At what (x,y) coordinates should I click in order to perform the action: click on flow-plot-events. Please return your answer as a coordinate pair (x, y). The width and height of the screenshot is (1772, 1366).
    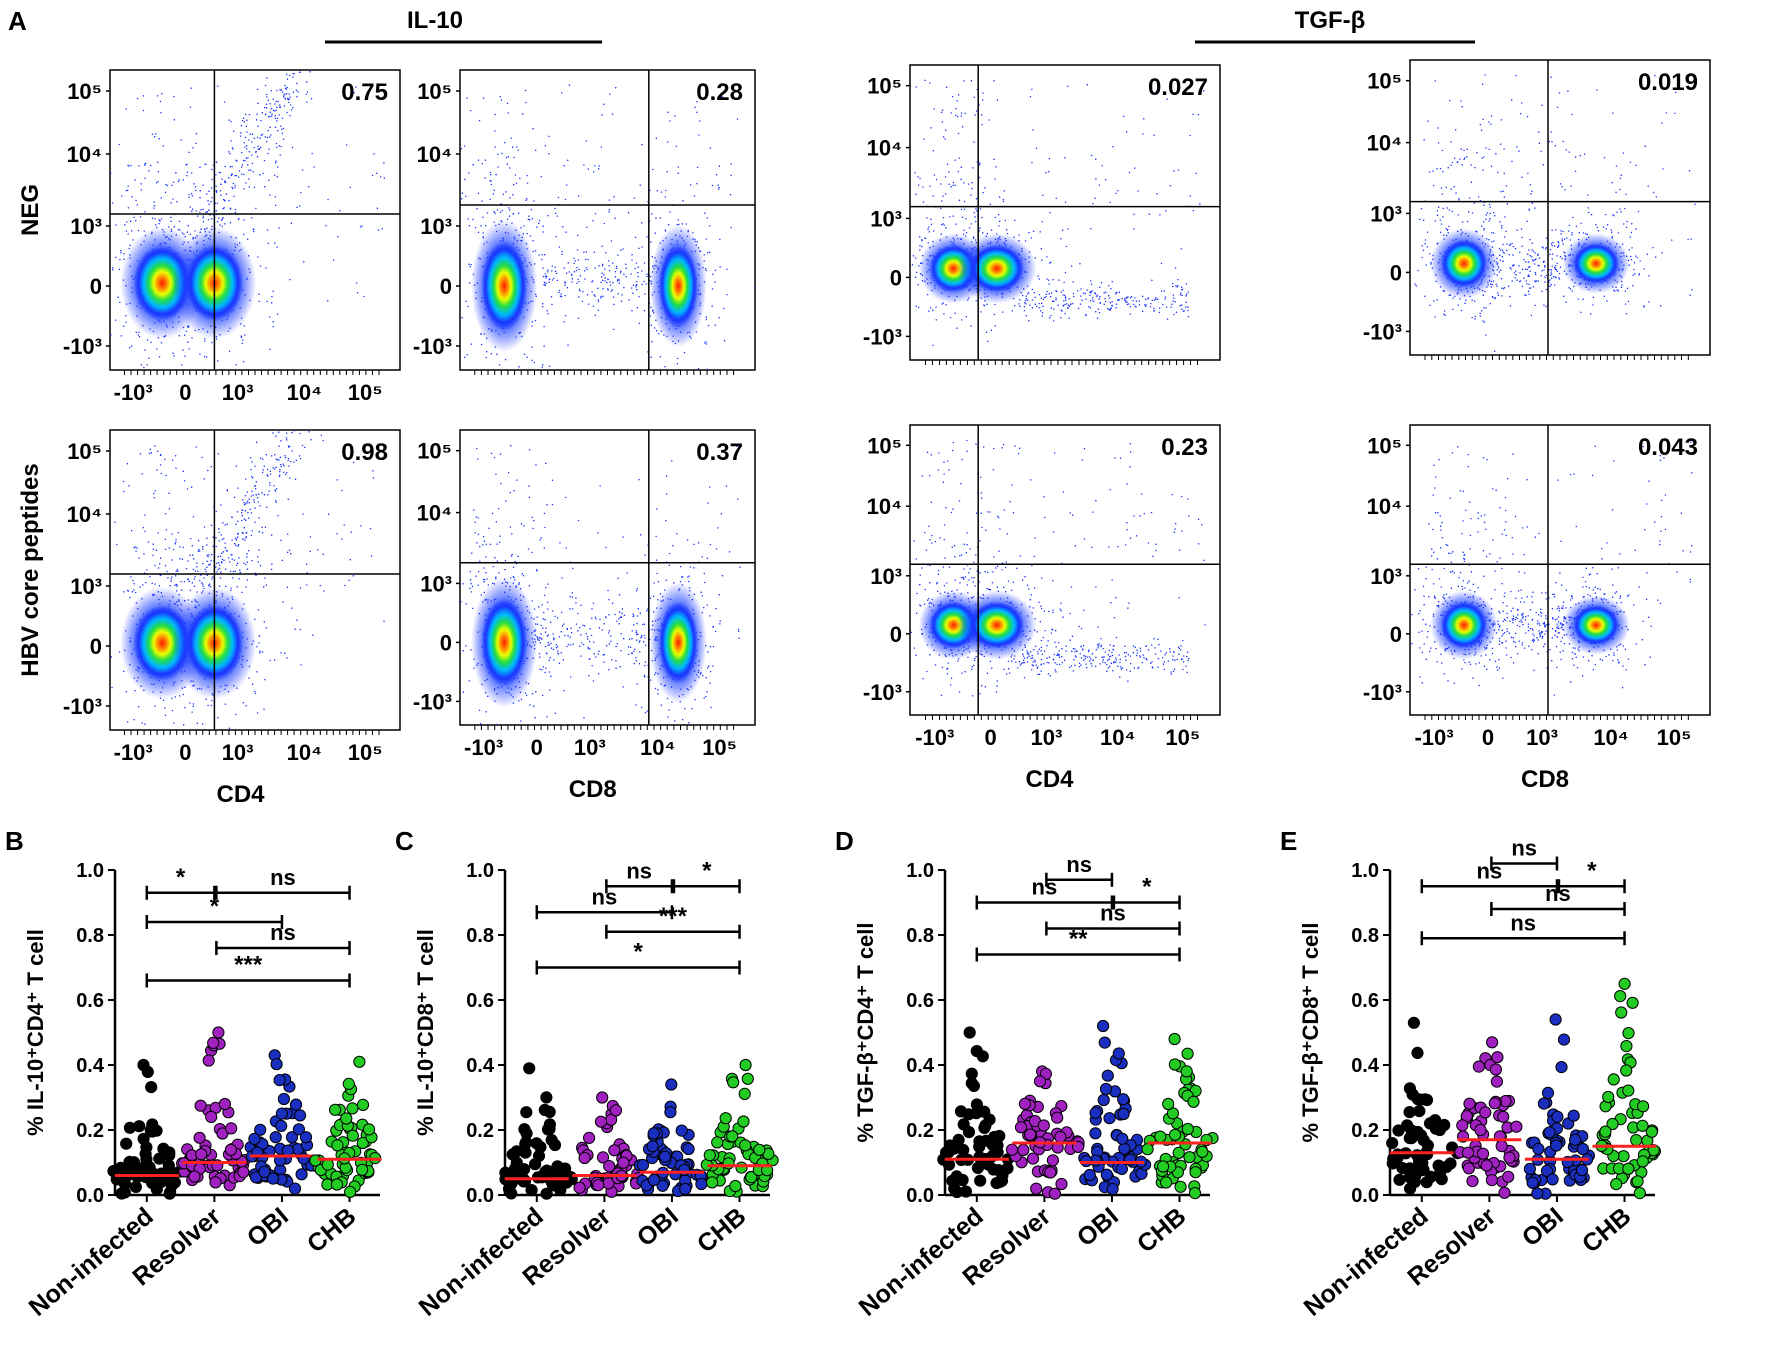
    Looking at the image, I should click on (607, 227).